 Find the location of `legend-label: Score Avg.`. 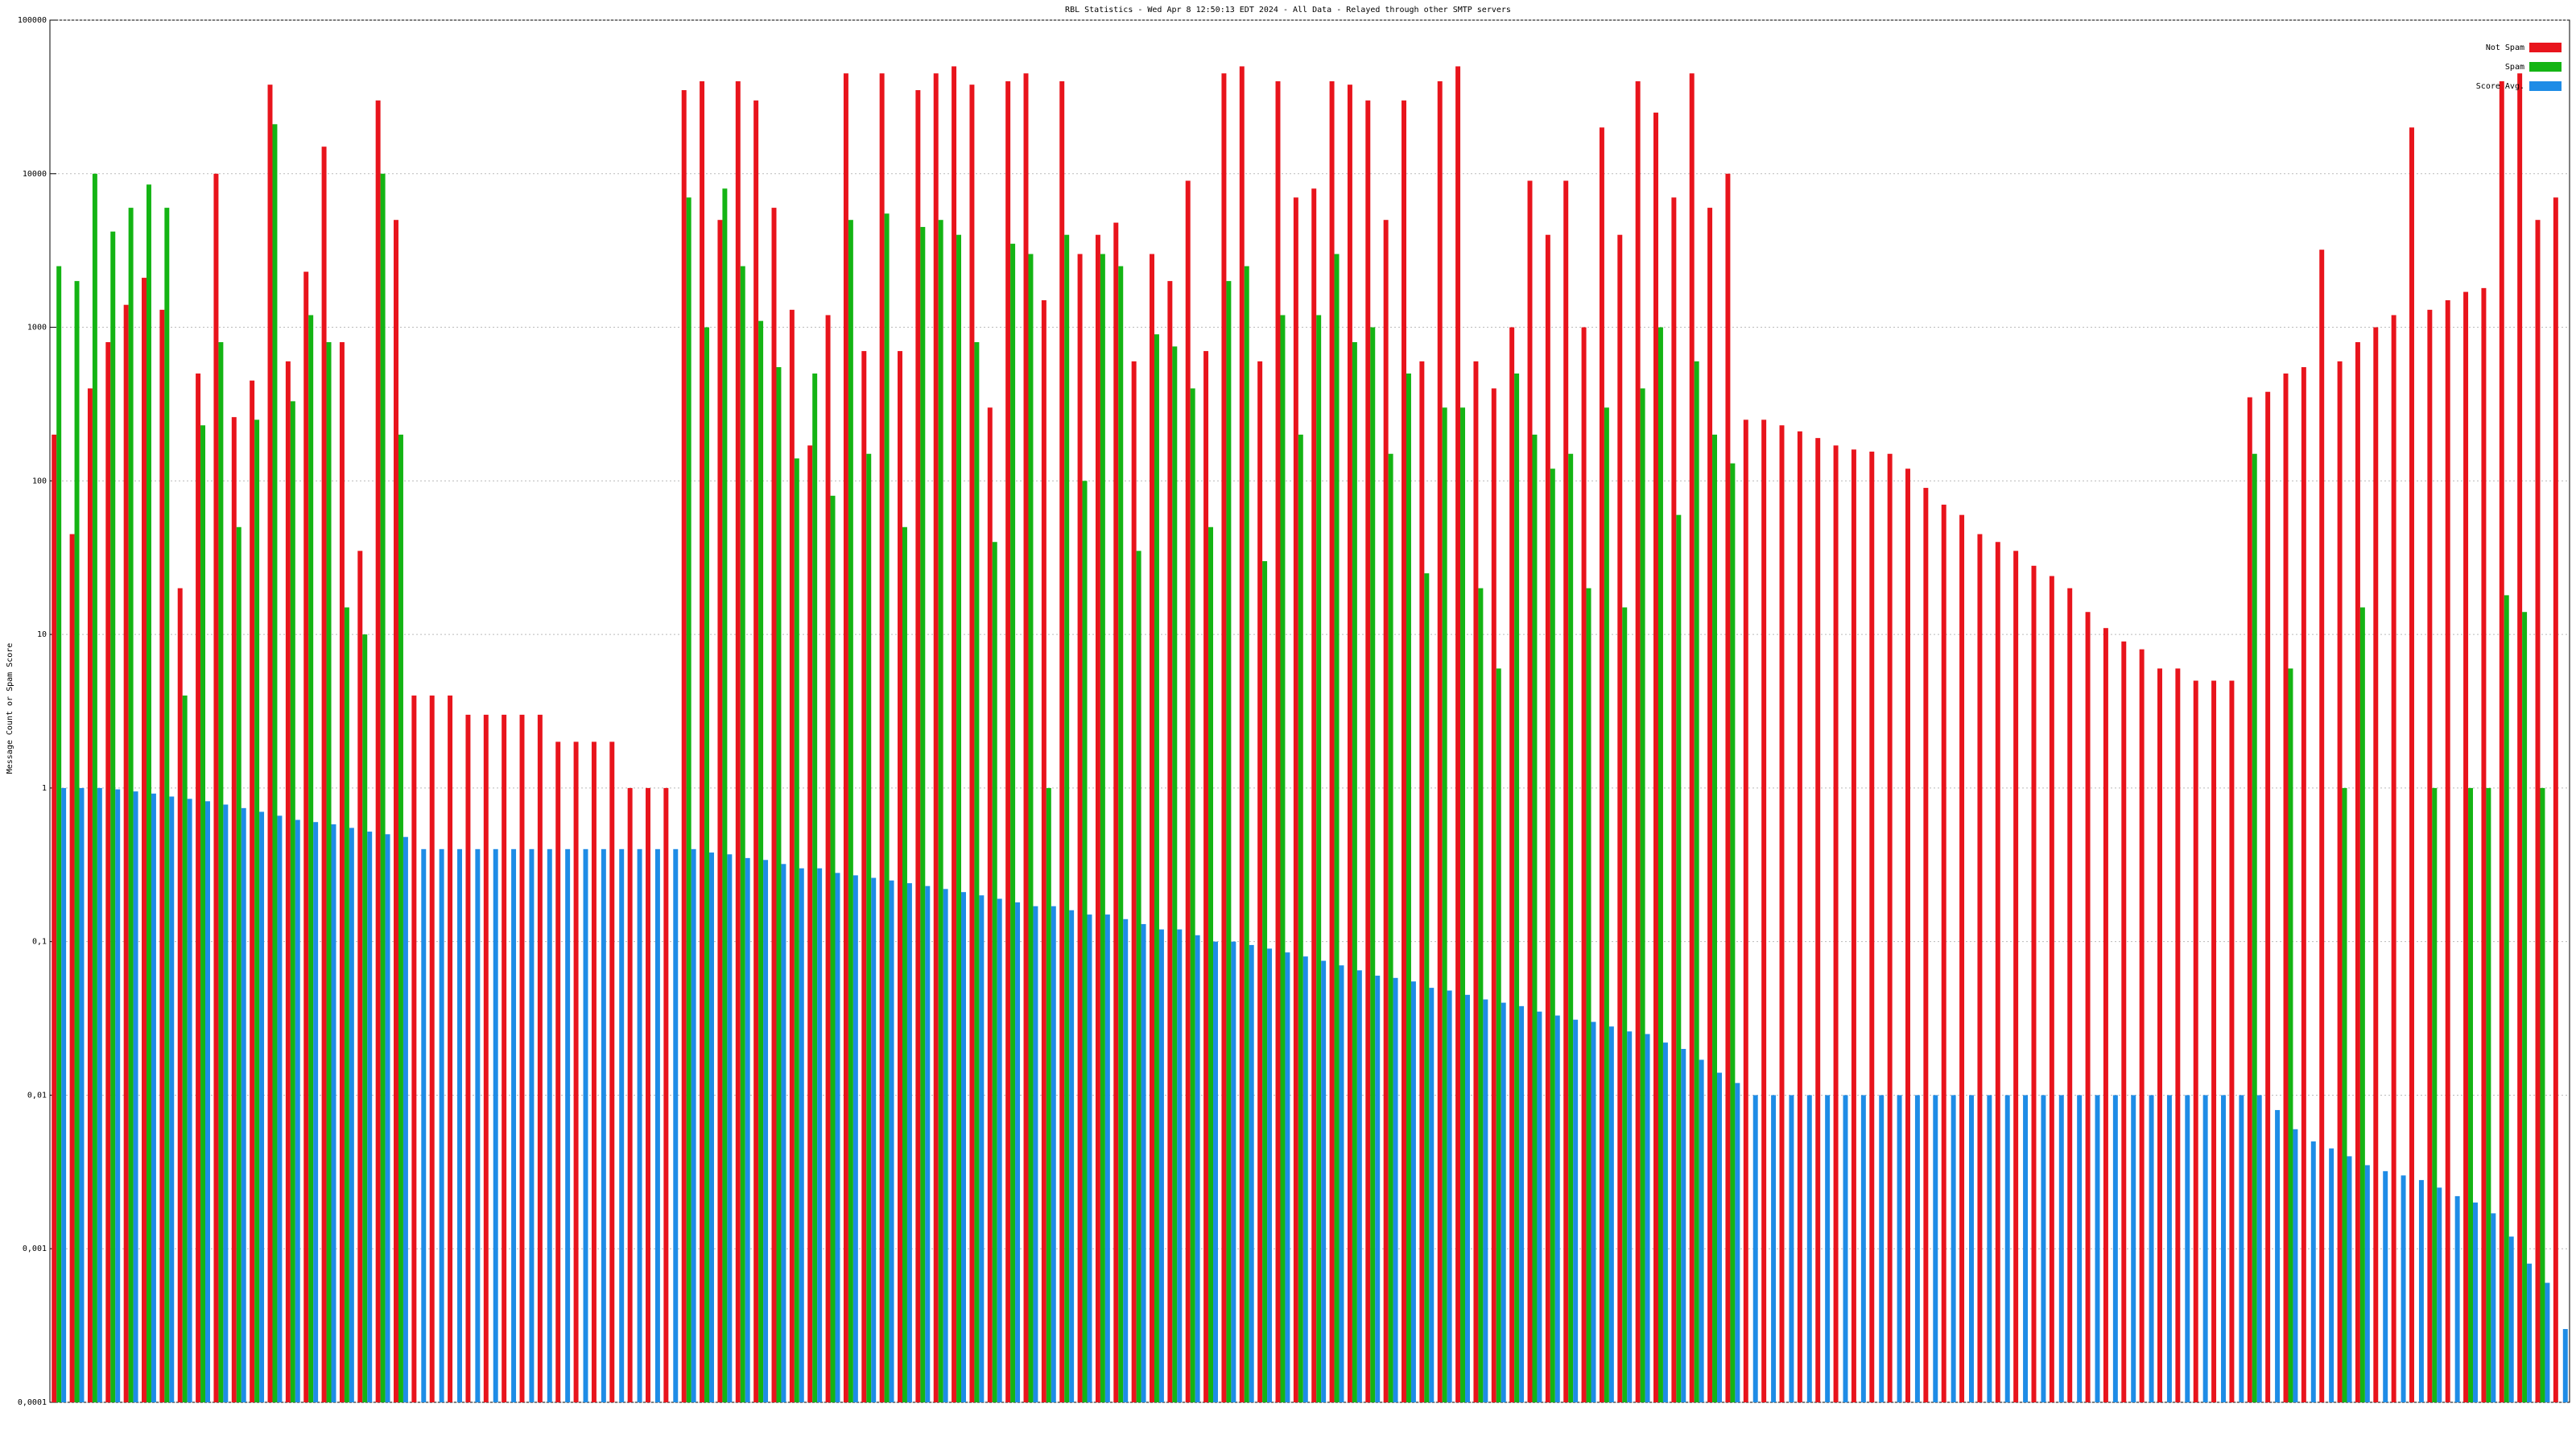

legend-label: Score Avg. is located at coordinates (2500, 86).